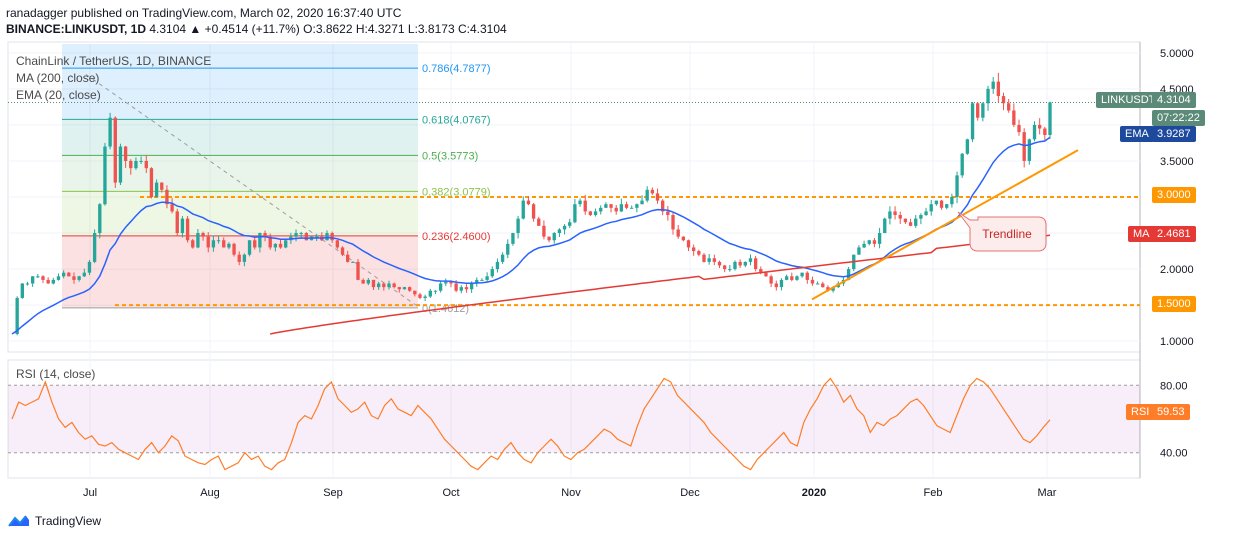 The image size is (1234, 541). What do you see at coordinates (660, 284) in the screenshot?
I see `ma-line` at bounding box center [660, 284].